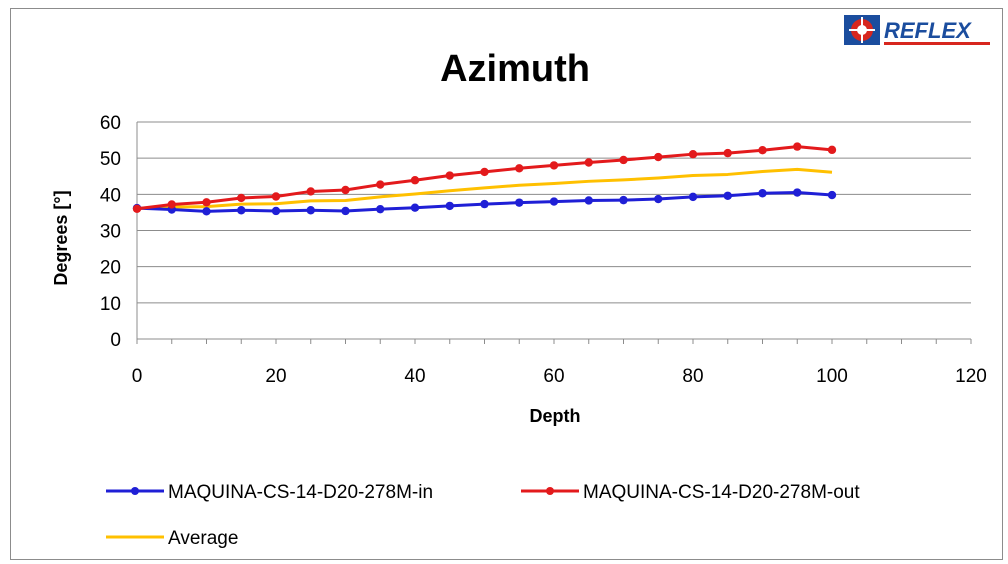 The width and height of the screenshot is (1008, 564). What do you see at coordinates (61, 237) in the screenshot?
I see `y-axis-title: Degrees [°]` at bounding box center [61, 237].